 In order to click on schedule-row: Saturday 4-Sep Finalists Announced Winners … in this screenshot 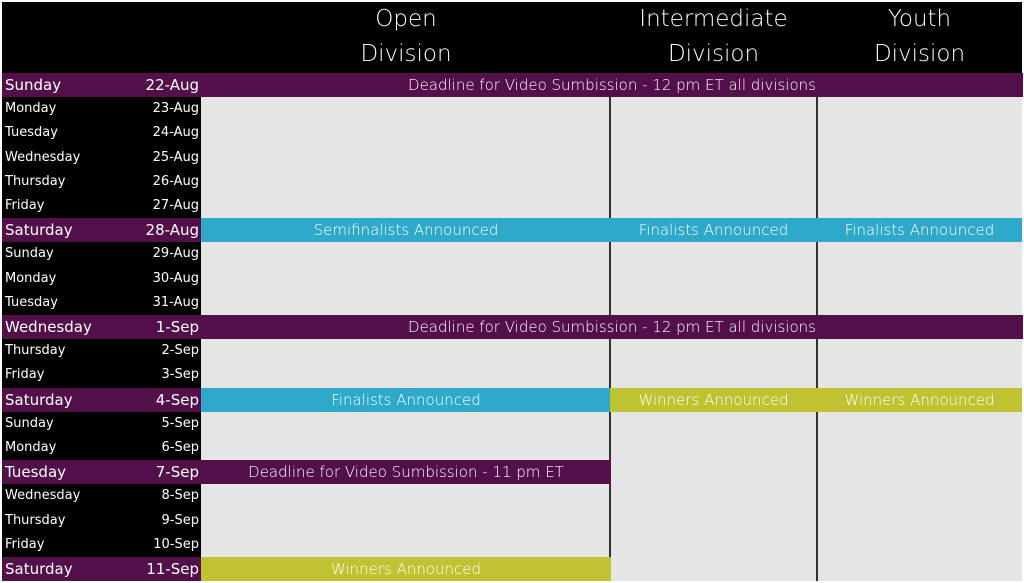, I will do `click(512, 399)`.